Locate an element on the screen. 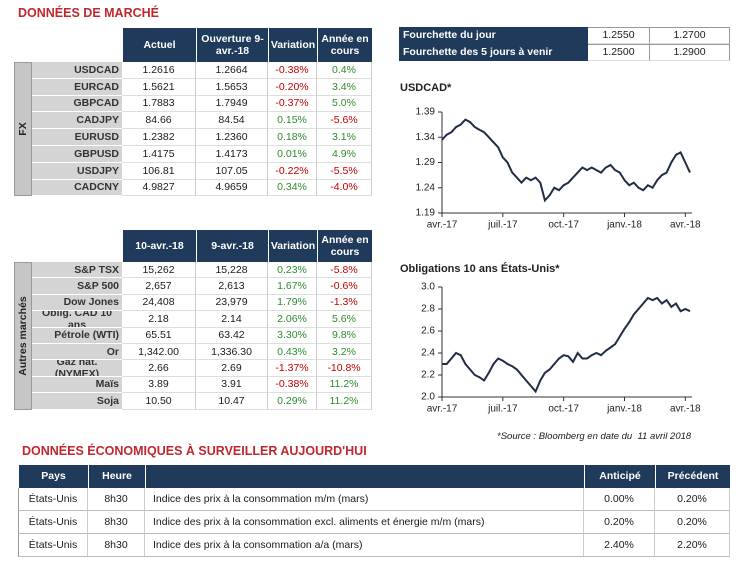  cell: 3.89 is located at coordinates (159, 385).